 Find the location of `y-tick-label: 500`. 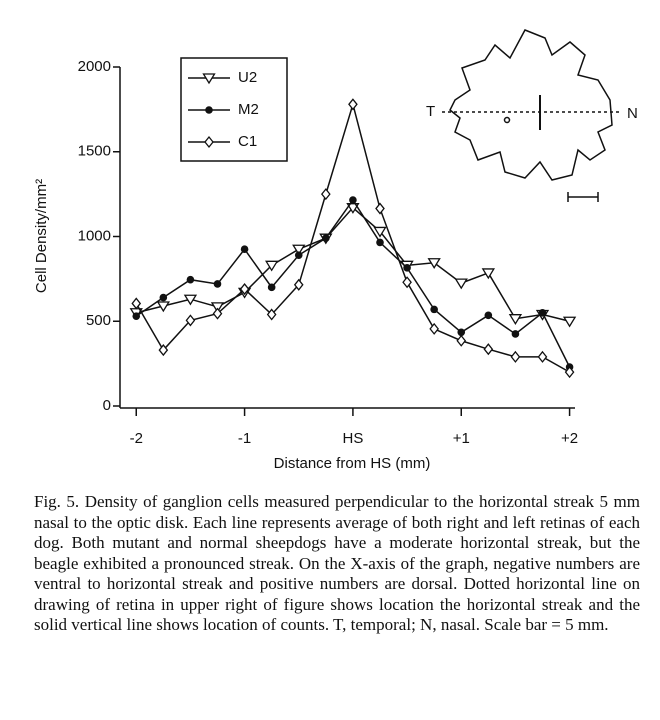

y-tick-label: 500 is located at coordinates (98, 320).